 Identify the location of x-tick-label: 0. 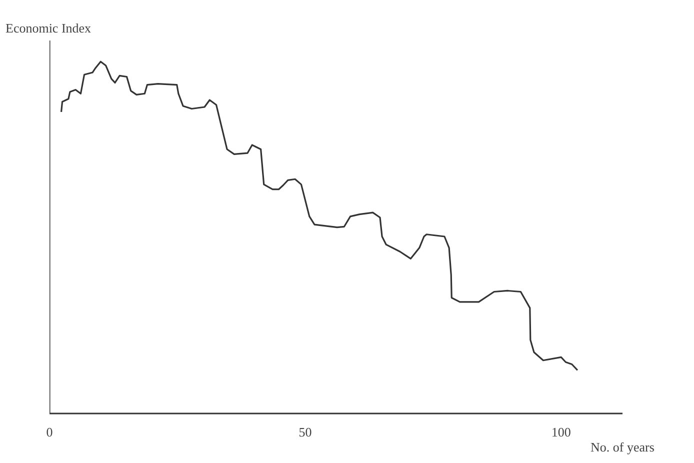
(49, 432).